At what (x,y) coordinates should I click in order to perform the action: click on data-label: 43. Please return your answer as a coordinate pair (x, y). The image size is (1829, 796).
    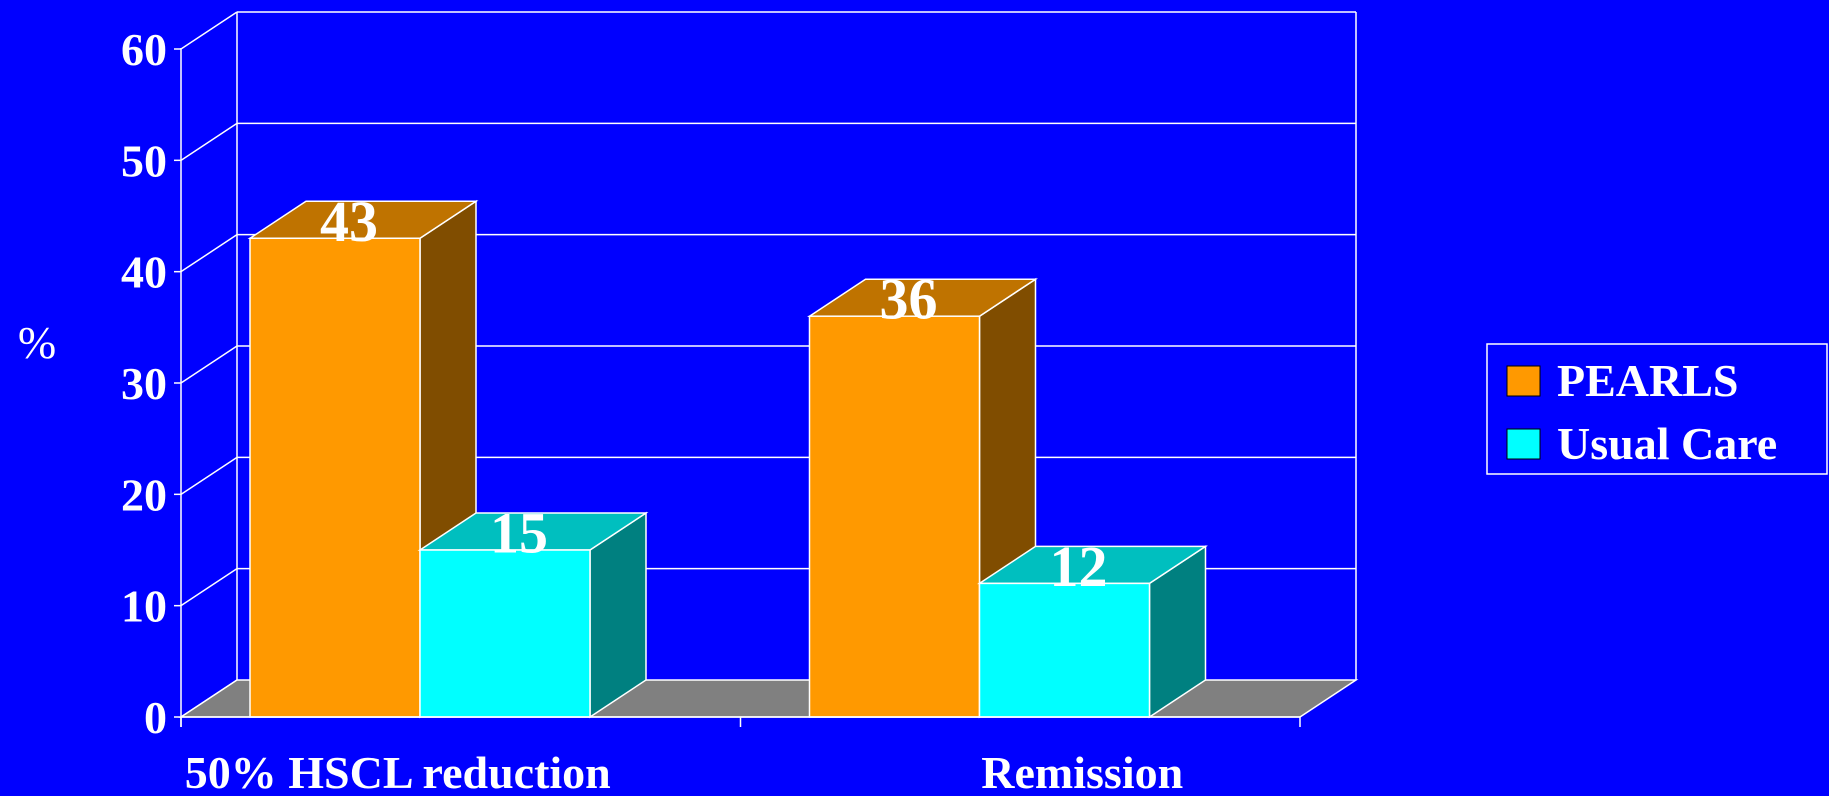
    Looking at the image, I should click on (349, 221).